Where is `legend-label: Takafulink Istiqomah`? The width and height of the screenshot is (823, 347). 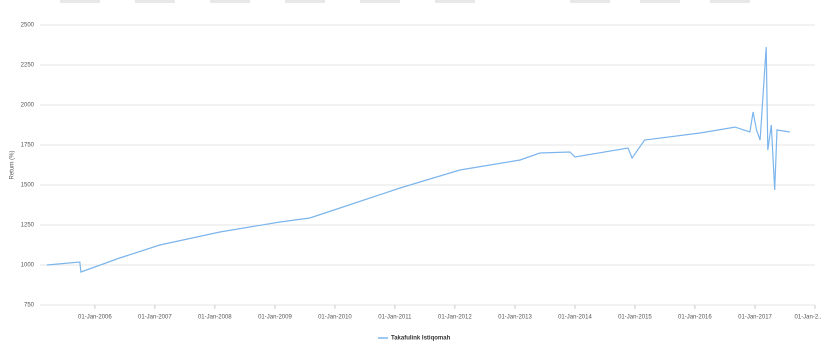
legend-label: Takafulink Istiqomah is located at coordinates (421, 339).